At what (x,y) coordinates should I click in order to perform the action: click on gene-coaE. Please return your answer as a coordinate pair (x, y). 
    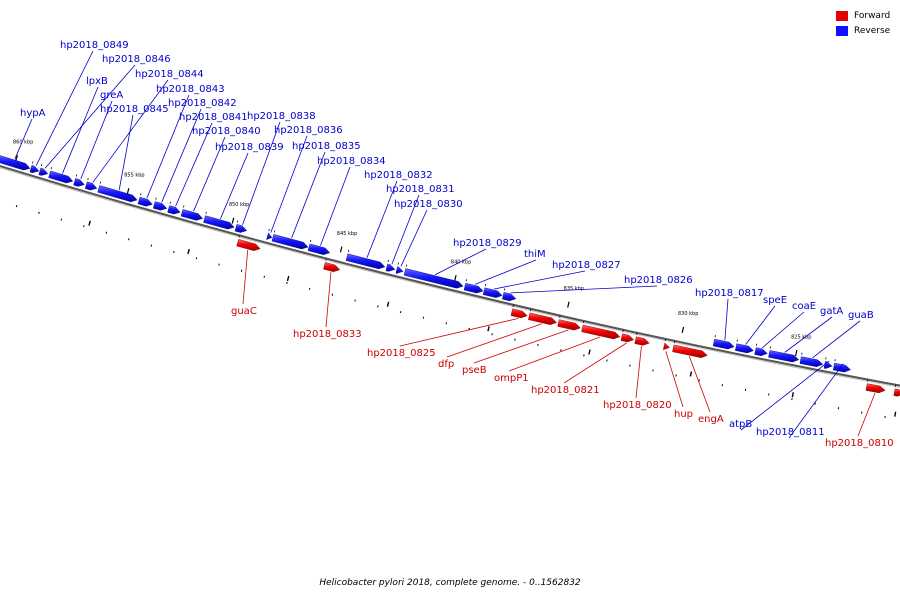
    Looking at the image, I should click on (761, 352).